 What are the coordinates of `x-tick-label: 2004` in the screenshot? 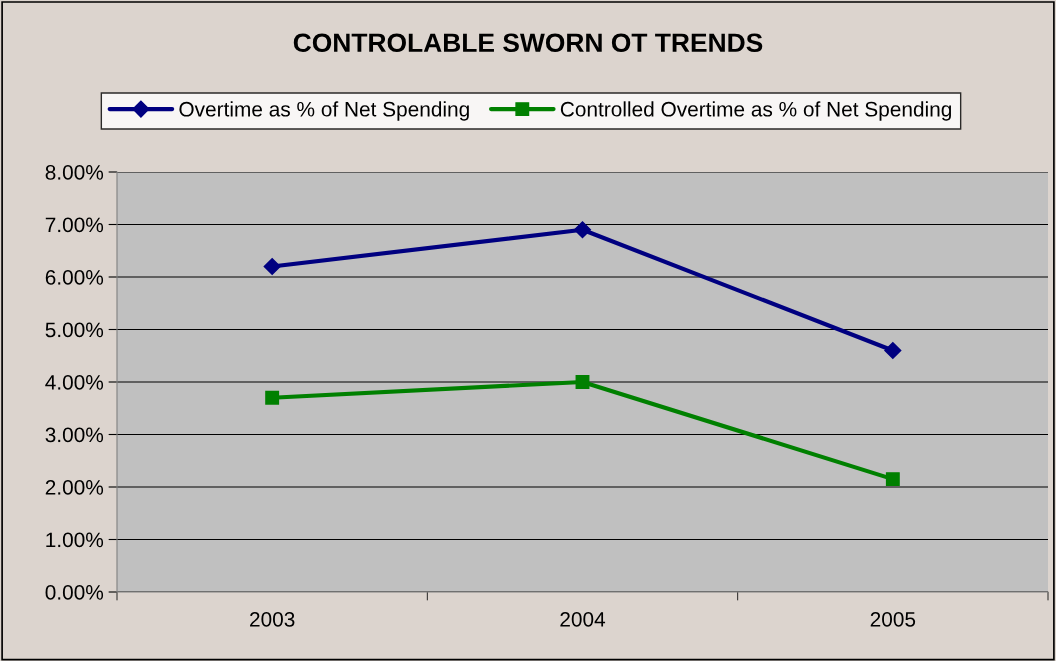 It's located at (583, 619).